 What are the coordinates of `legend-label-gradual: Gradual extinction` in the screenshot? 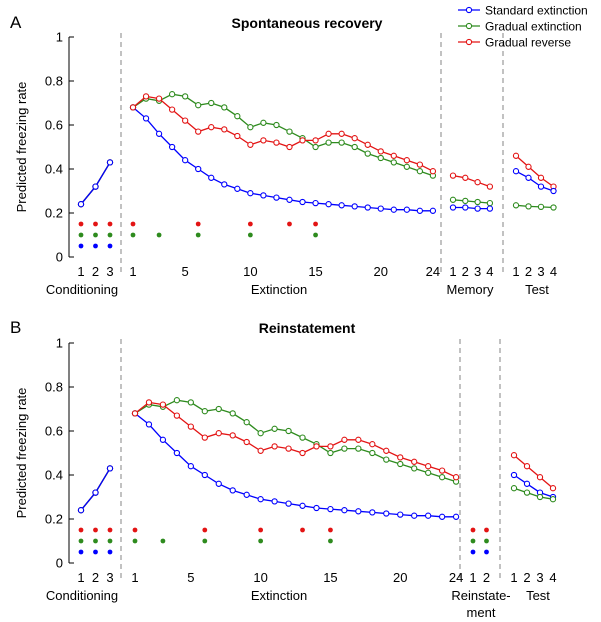 It's located at (533, 27).